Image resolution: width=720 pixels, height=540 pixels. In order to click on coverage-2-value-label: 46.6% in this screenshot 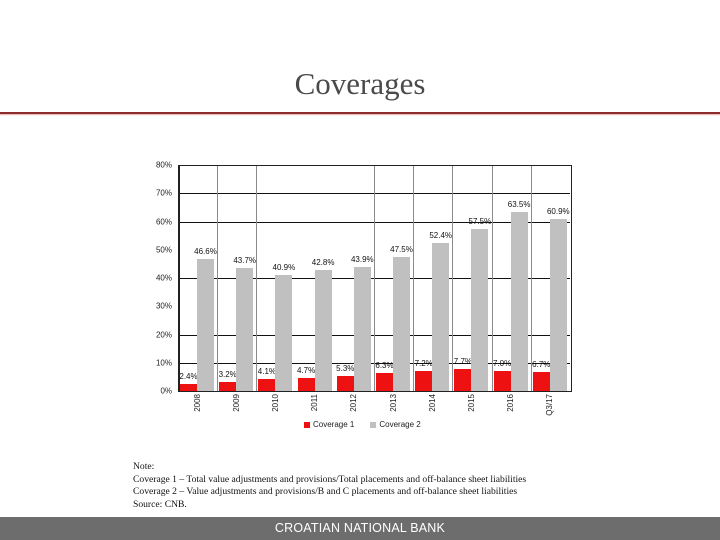, I will do `click(205, 252)`.